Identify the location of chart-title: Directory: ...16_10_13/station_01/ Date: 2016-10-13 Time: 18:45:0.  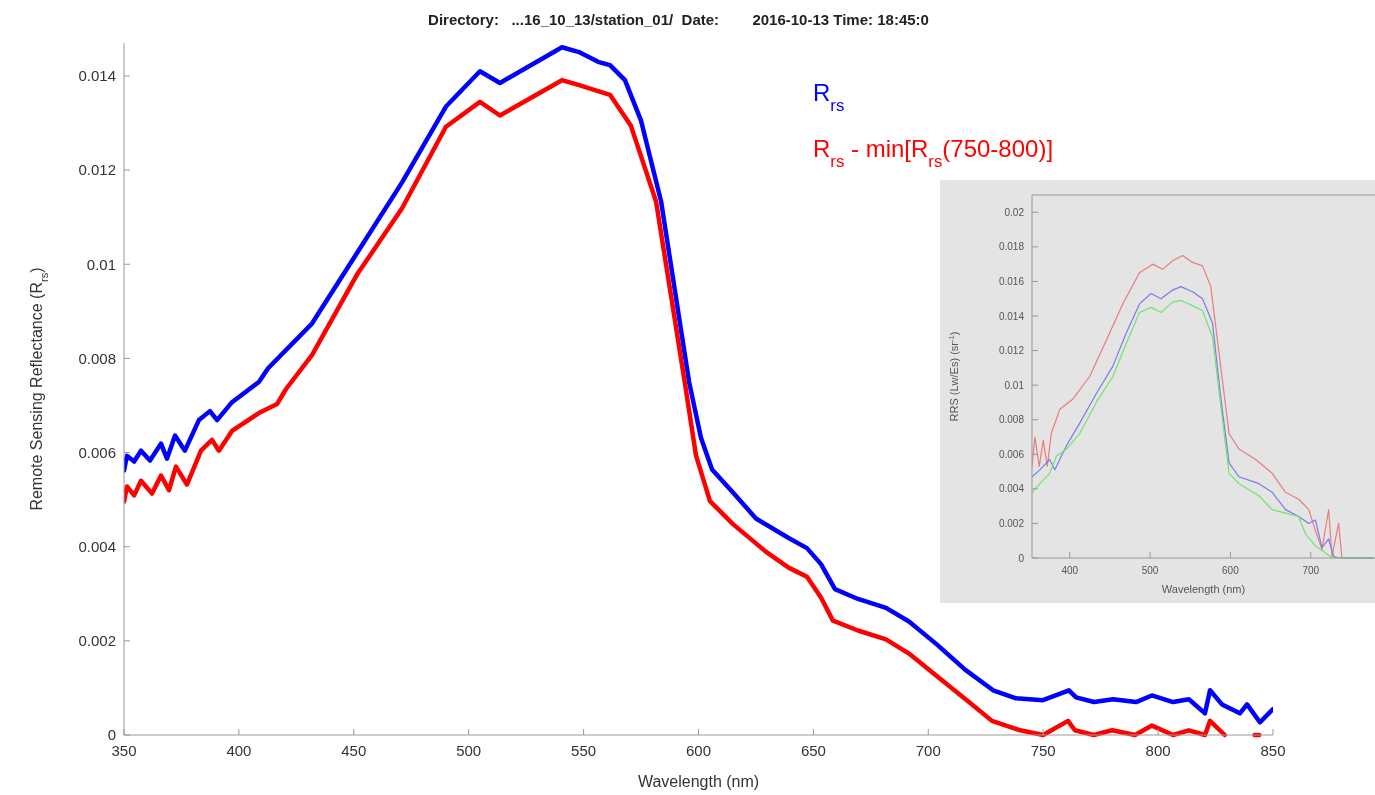
(678, 19).